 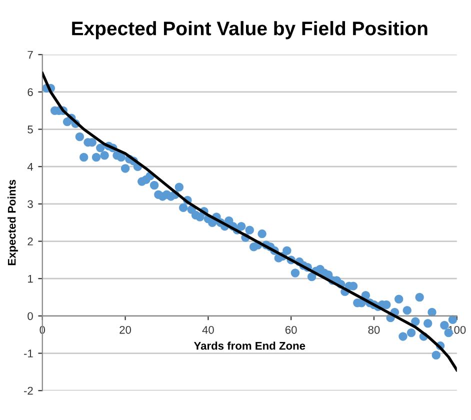 I want to click on y-tick-label: 1, so click(x=30, y=278).